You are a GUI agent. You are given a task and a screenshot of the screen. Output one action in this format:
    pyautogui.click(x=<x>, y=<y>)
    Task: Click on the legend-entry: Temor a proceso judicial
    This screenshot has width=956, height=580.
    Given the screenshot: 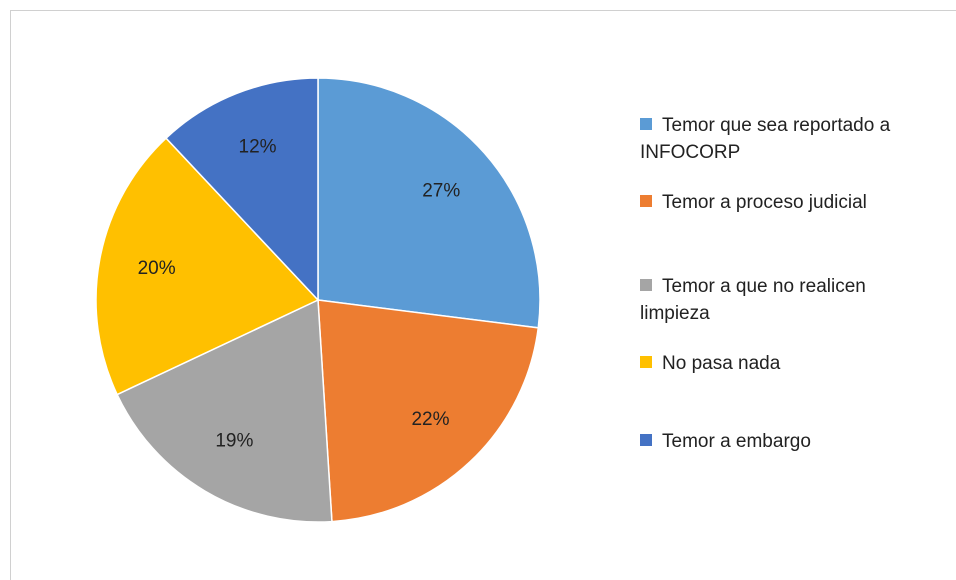 What is the action you would take?
    pyautogui.click(x=790, y=202)
    